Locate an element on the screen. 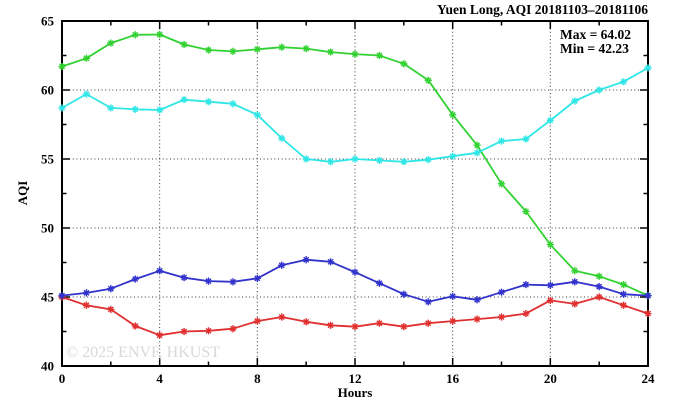  y-tick-label: 50 is located at coordinates (47, 228).